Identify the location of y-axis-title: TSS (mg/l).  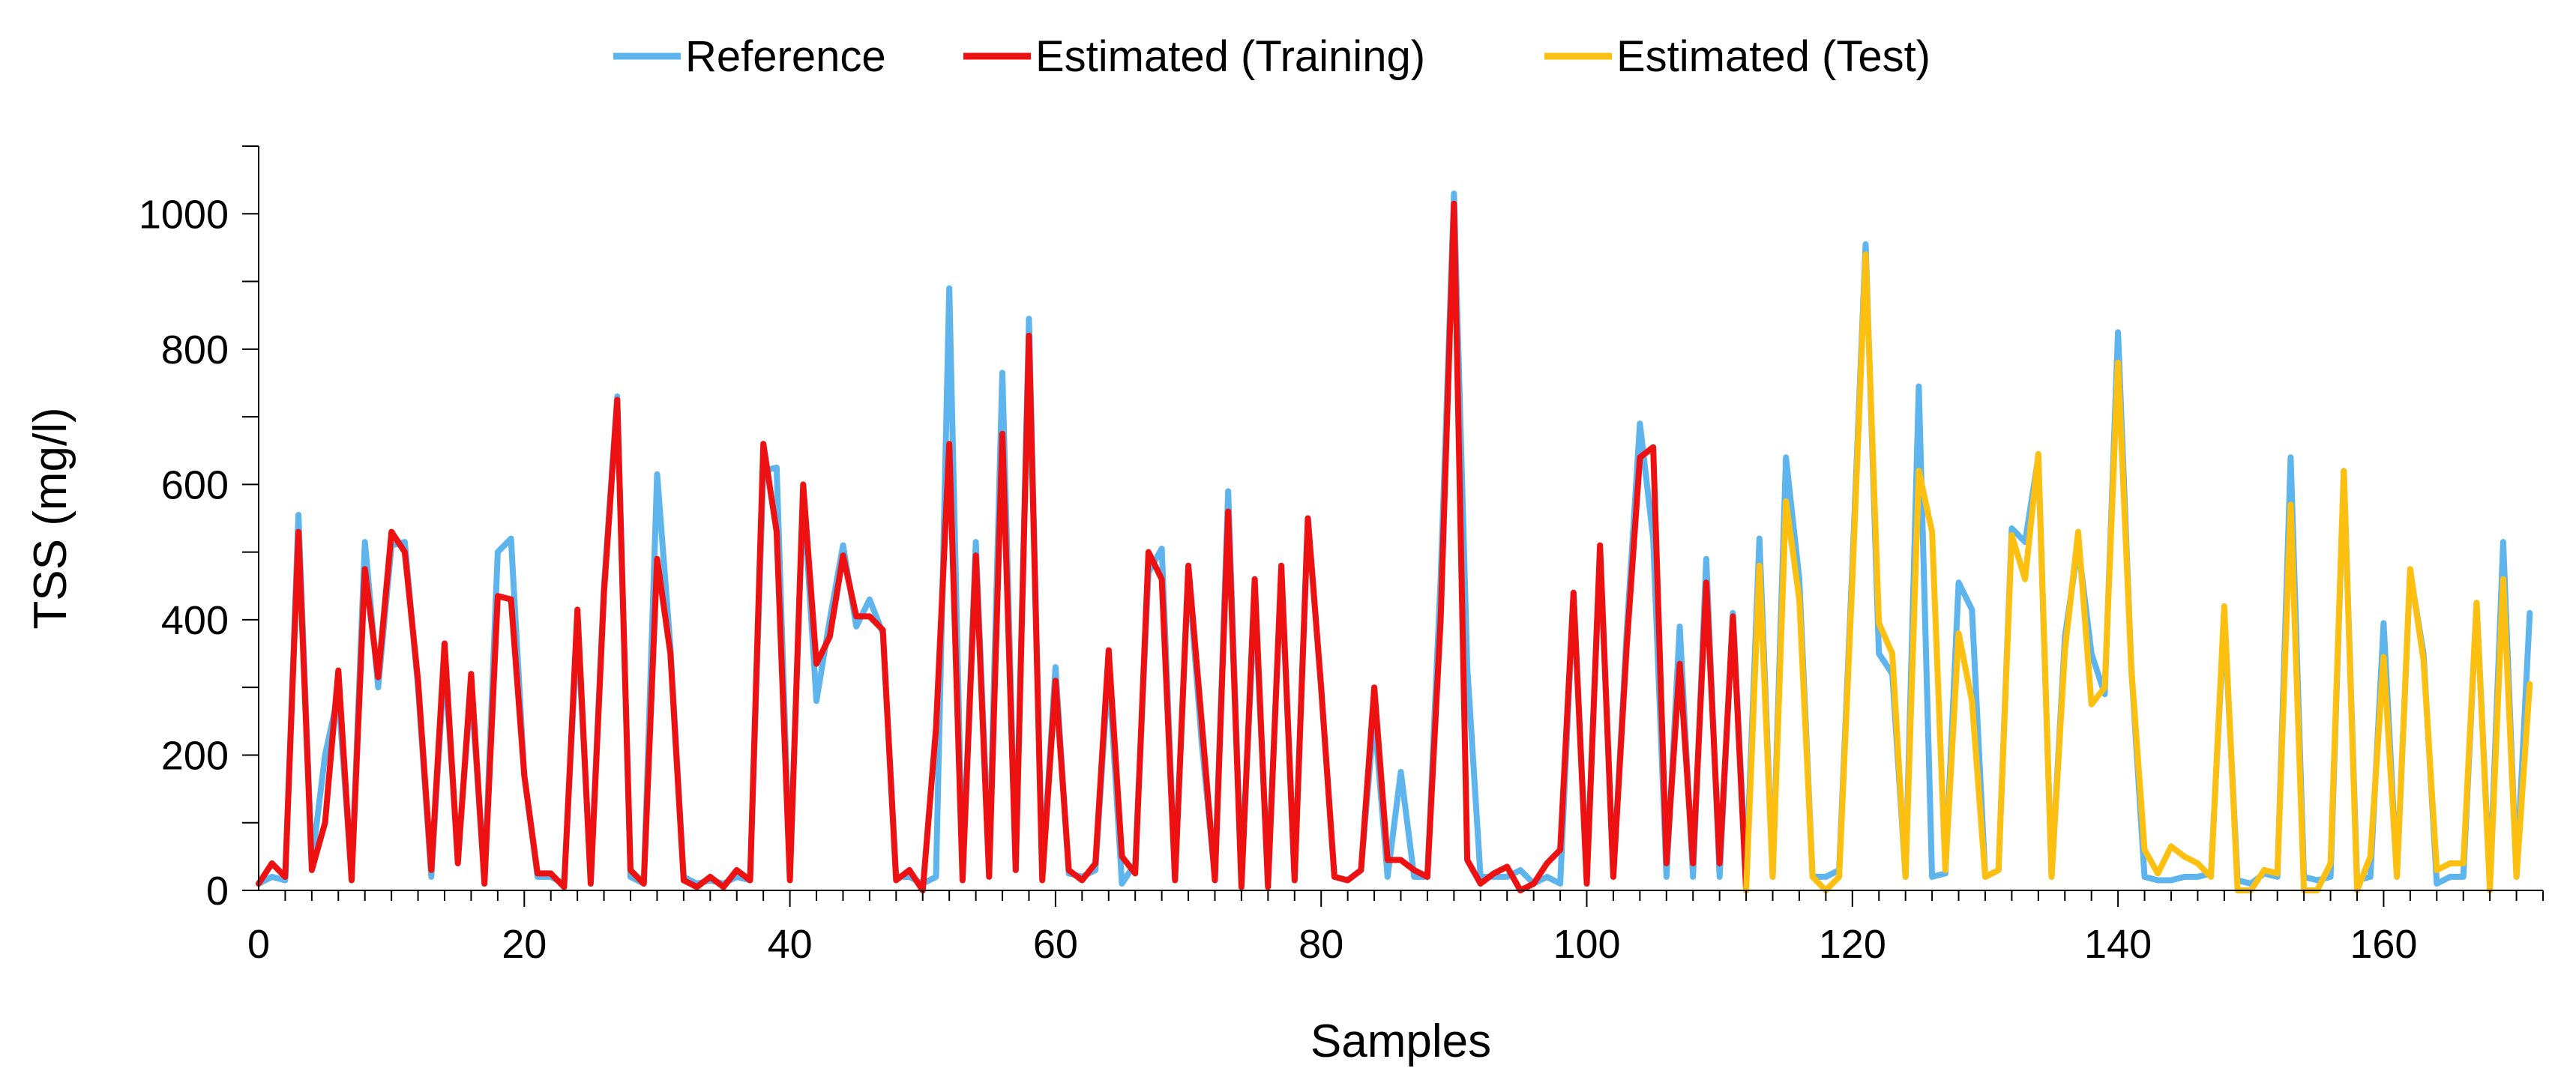
(51, 518).